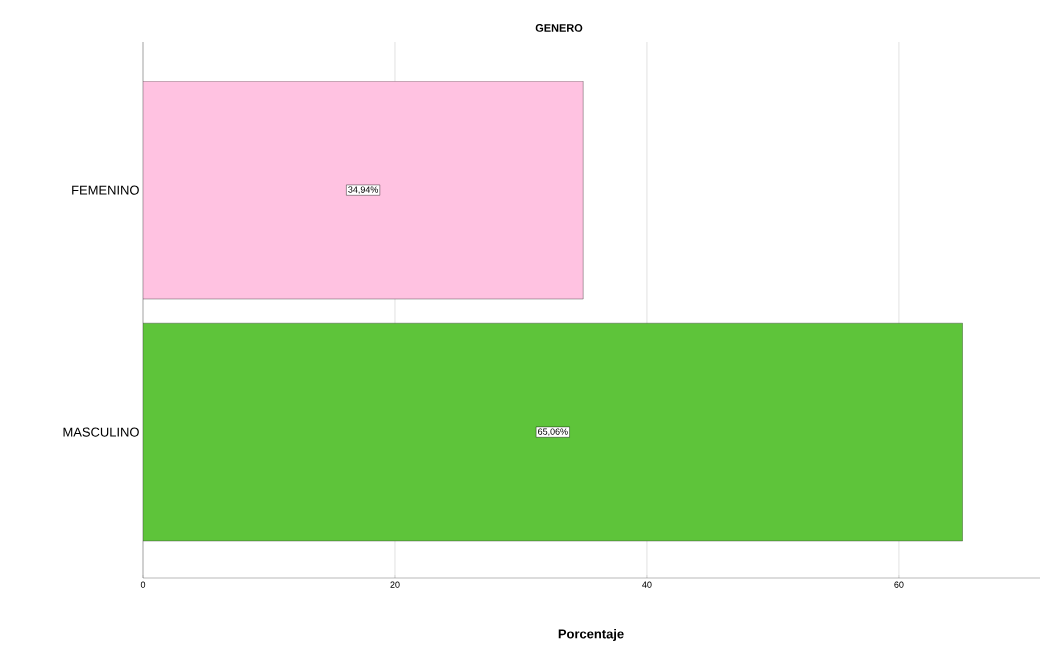 The height and width of the screenshot is (646, 1054). I want to click on chart-title: GENERO, so click(559, 28).